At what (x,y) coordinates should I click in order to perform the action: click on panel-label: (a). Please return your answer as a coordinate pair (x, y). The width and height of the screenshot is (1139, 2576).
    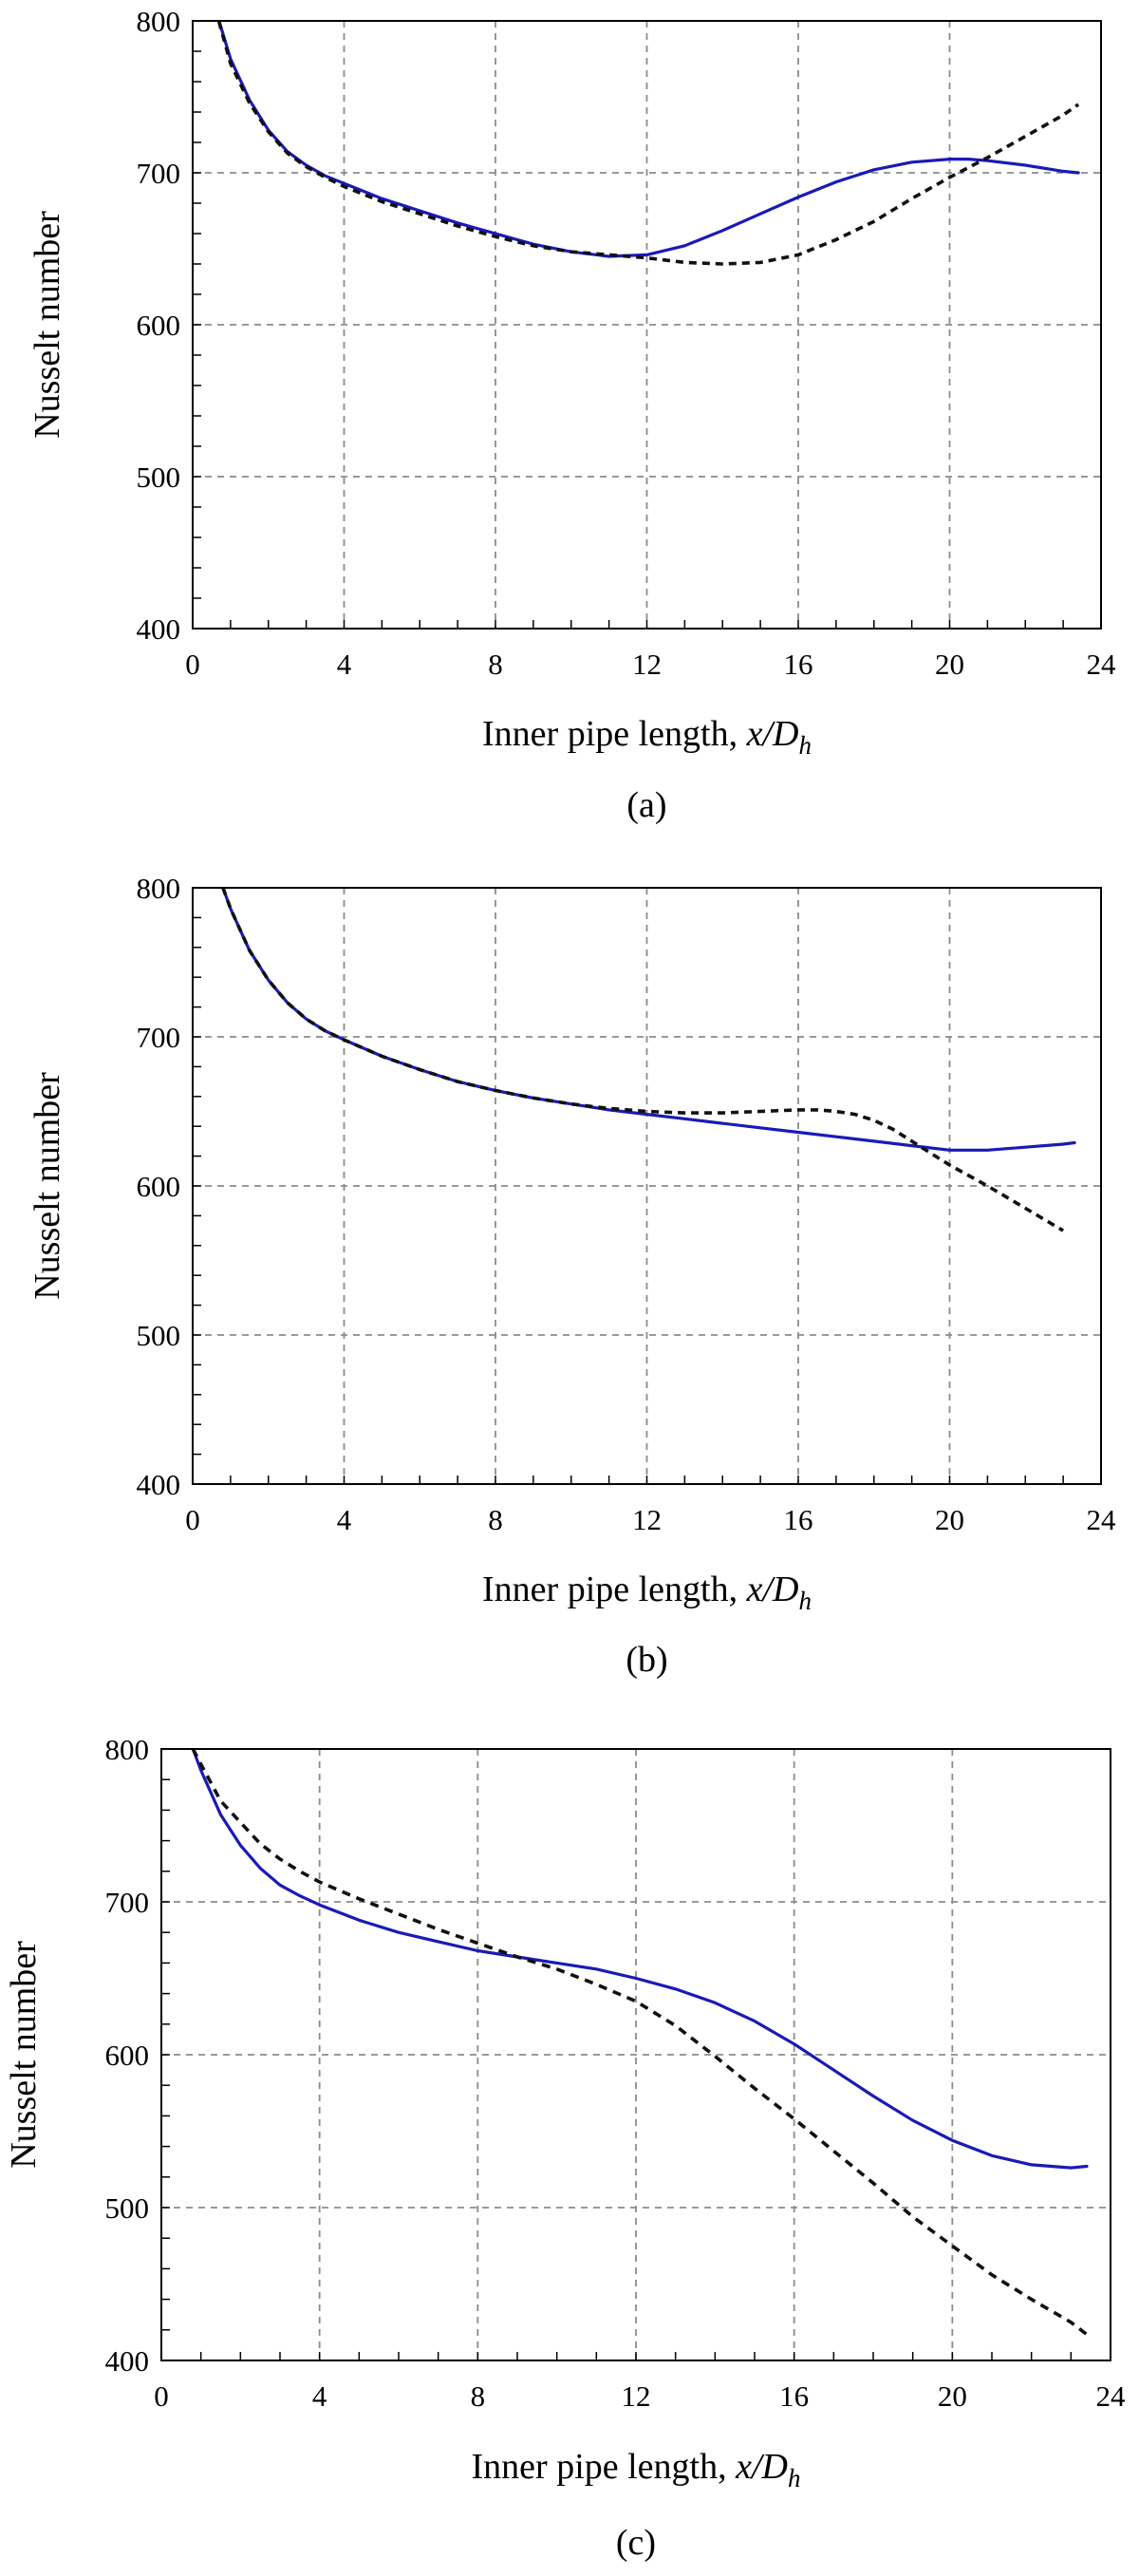
    Looking at the image, I should click on (646, 805).